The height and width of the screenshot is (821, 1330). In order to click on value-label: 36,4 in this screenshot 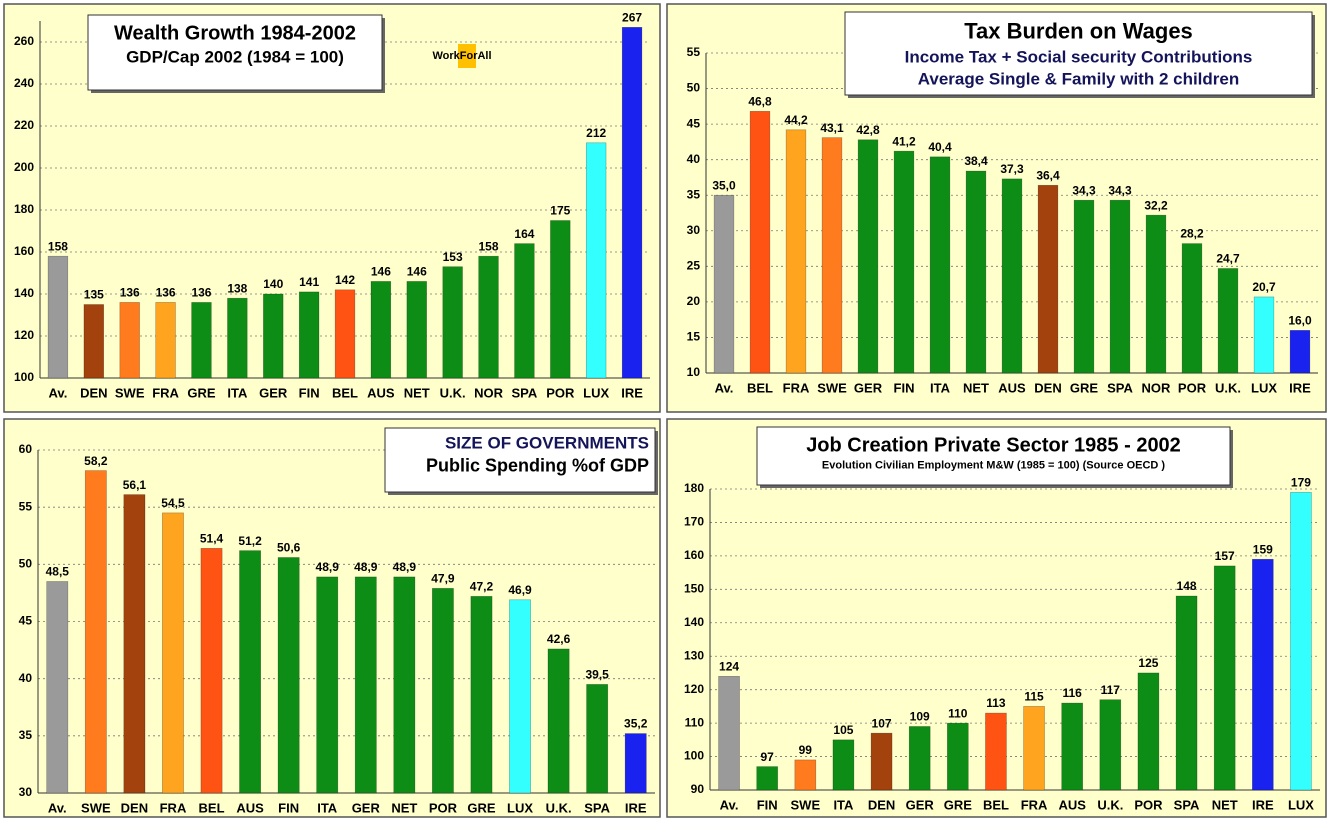, I will do `click(1048, 175)`.